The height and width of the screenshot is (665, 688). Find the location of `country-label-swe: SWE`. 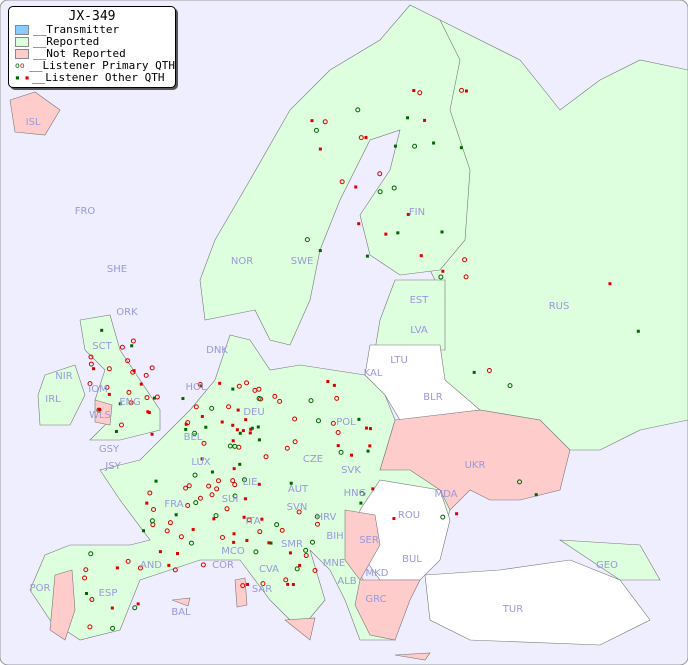

country-label-swe: SWE is located at coordinates (302, 261).